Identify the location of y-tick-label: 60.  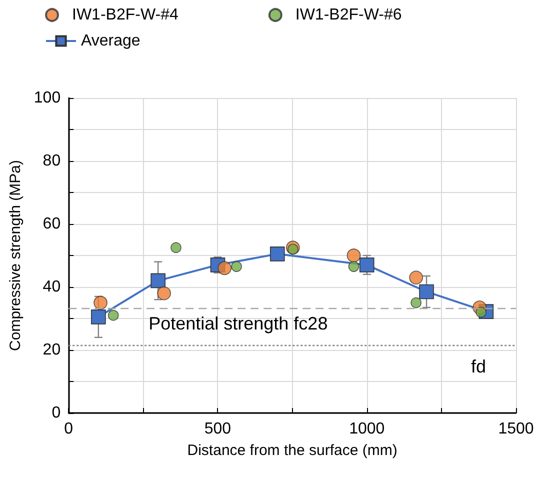
(51, 224).